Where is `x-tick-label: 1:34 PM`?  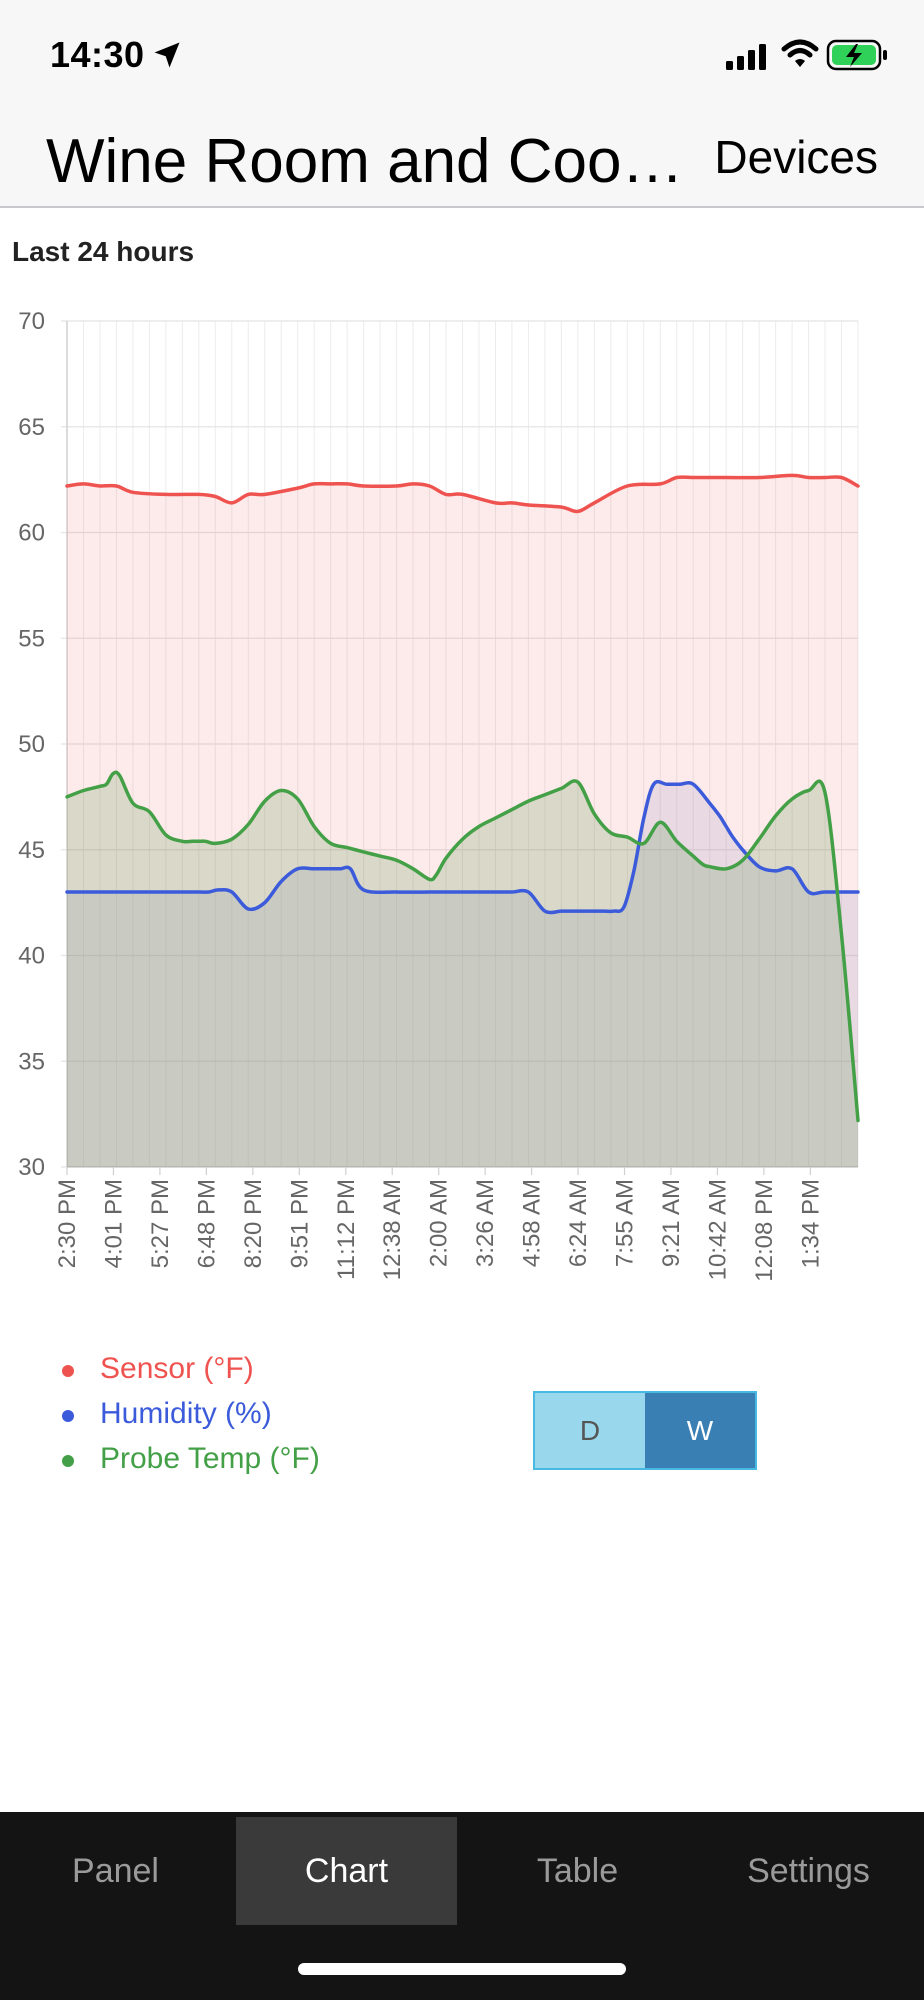
x-tick-label: 1:34 PM is located at coordinates (810, 1223).